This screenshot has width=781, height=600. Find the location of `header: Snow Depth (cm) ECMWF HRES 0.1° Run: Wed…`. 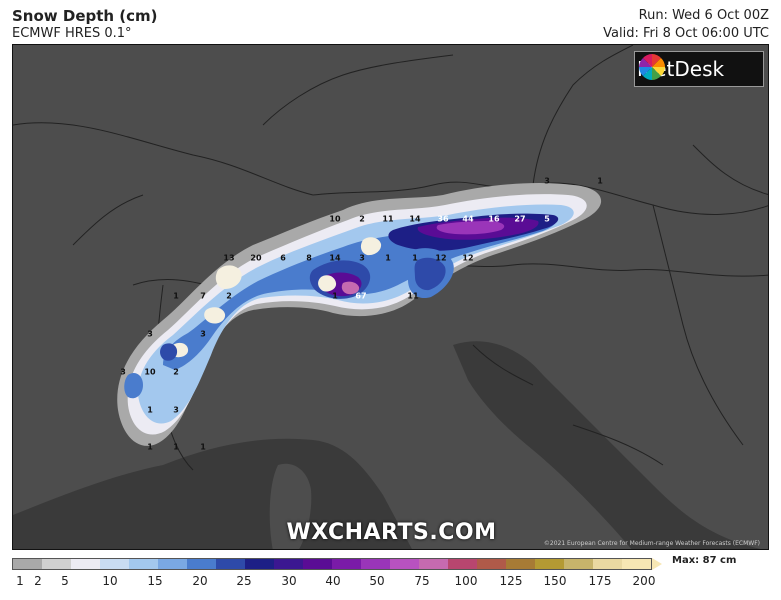

header: Snow Depth (cm) ECMWF HRES 0.1° Run: Wed… is located at coordinates (390, 22).